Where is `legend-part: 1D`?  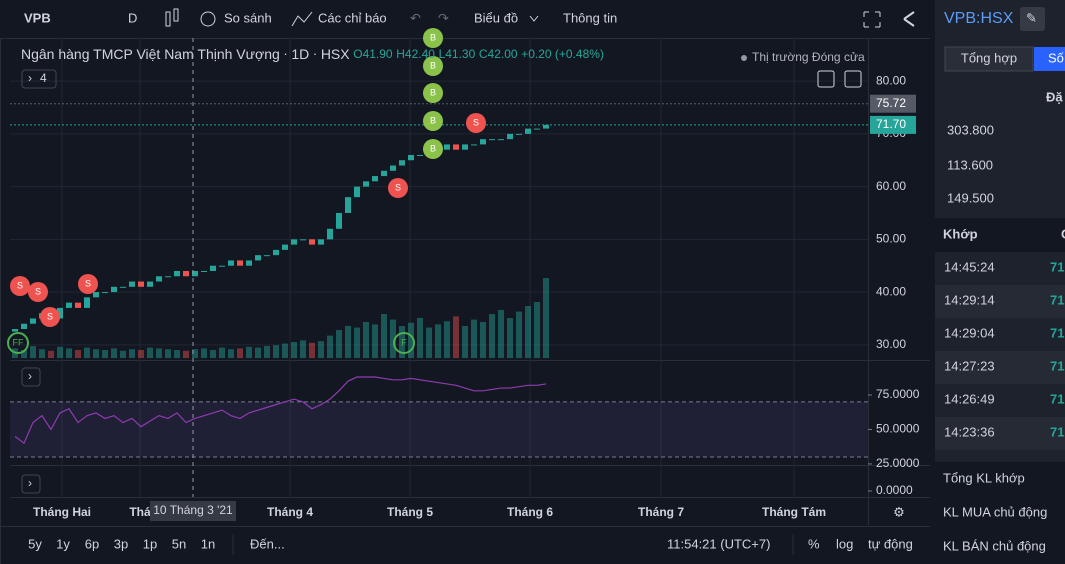
legend-part: 1D is located at coordinates (300, 54).